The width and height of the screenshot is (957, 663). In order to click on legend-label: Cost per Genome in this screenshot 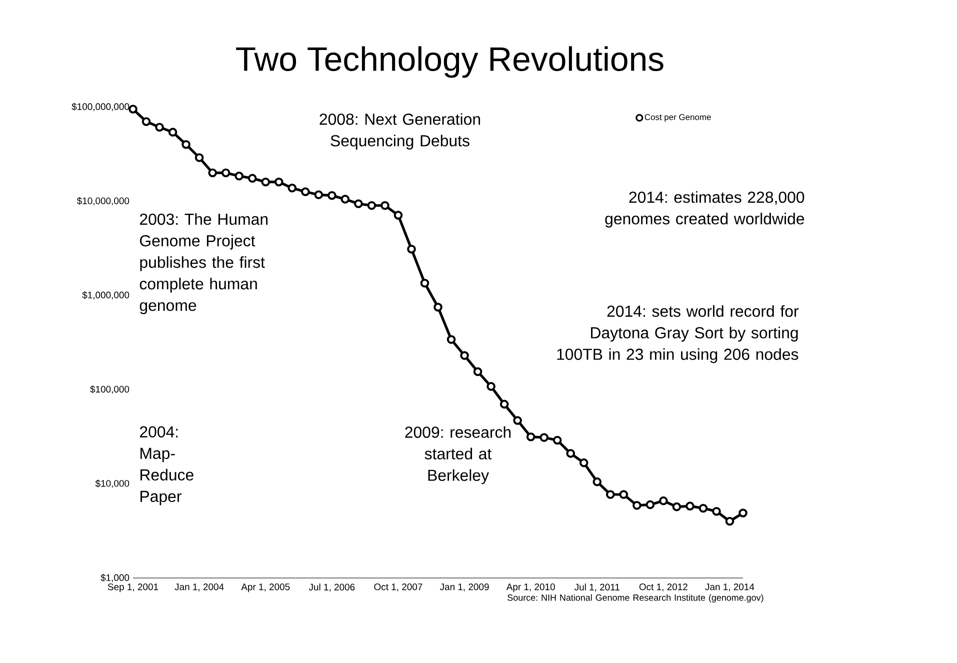, I will do `click(677, 118)`.